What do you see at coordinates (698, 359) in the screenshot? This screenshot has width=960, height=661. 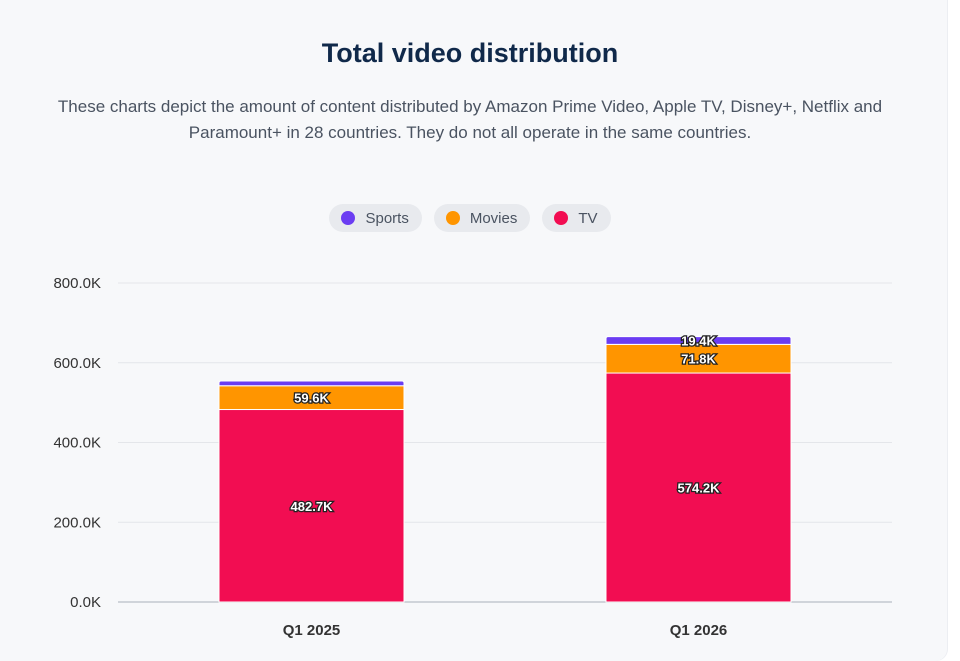 I see `data-label: 71.8K` at bounding box center [698, 359].